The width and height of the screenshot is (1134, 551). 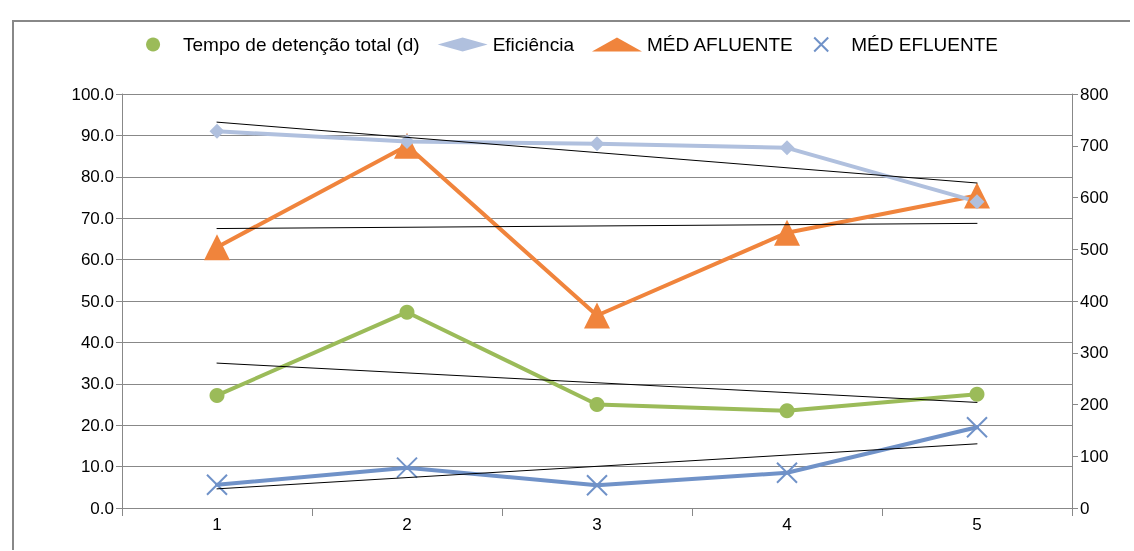 I want to click on legend-label: Eficiência, so click(x=533, y=44).